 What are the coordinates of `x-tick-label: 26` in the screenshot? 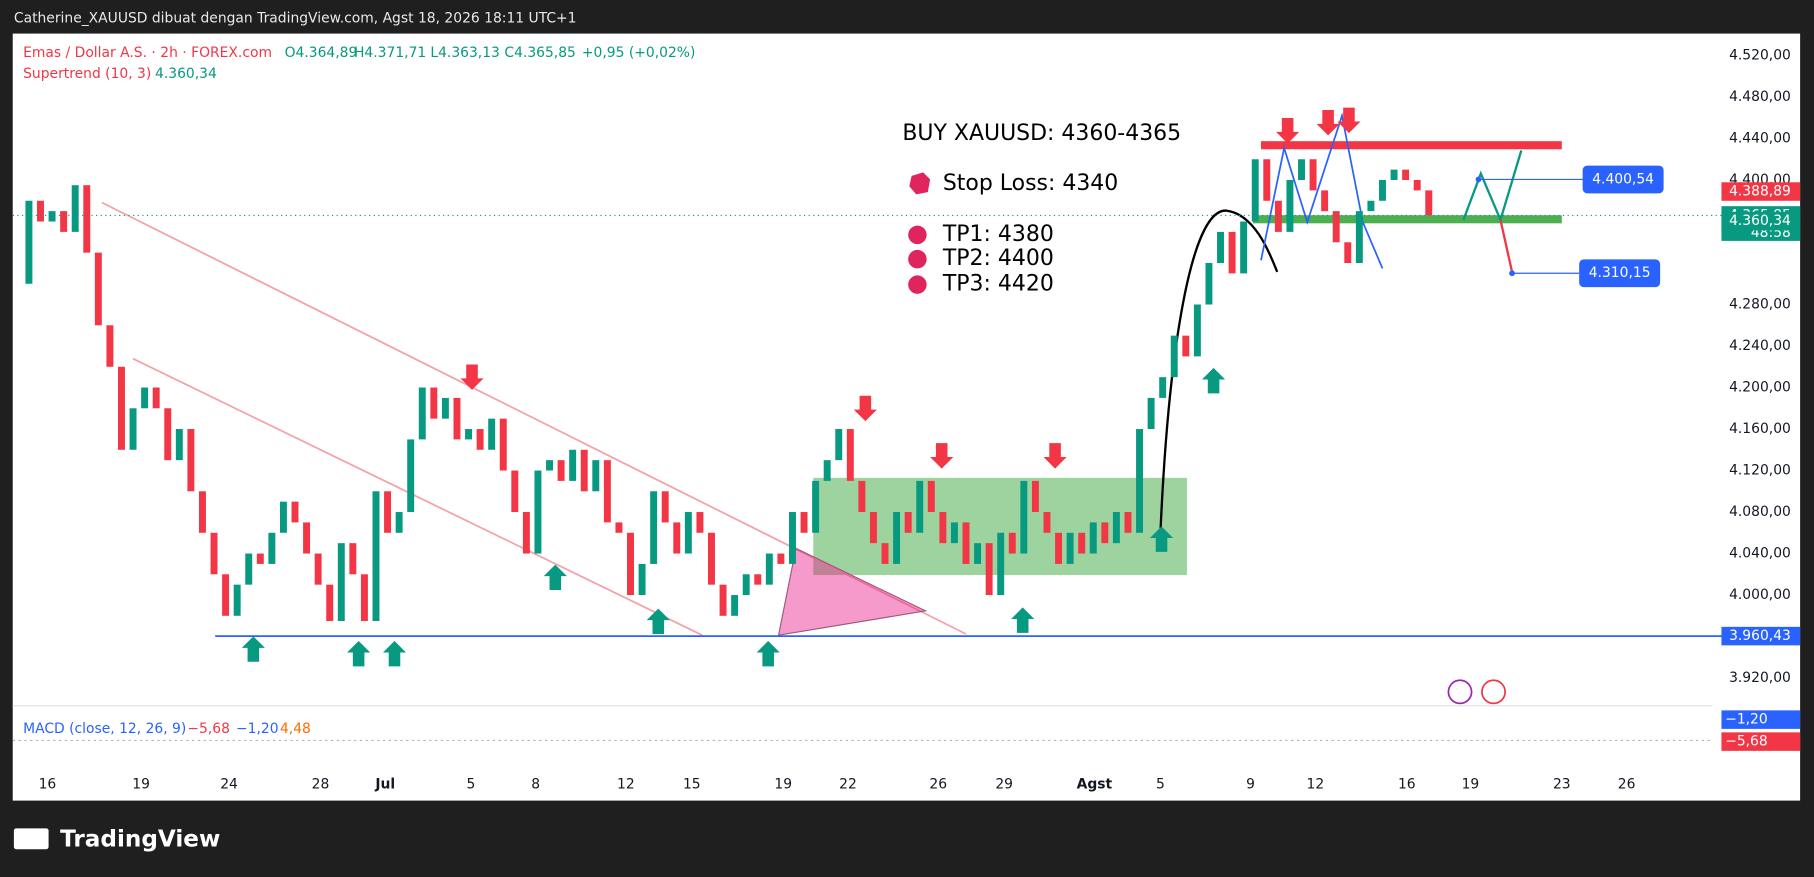 It's located at (1627, 784).